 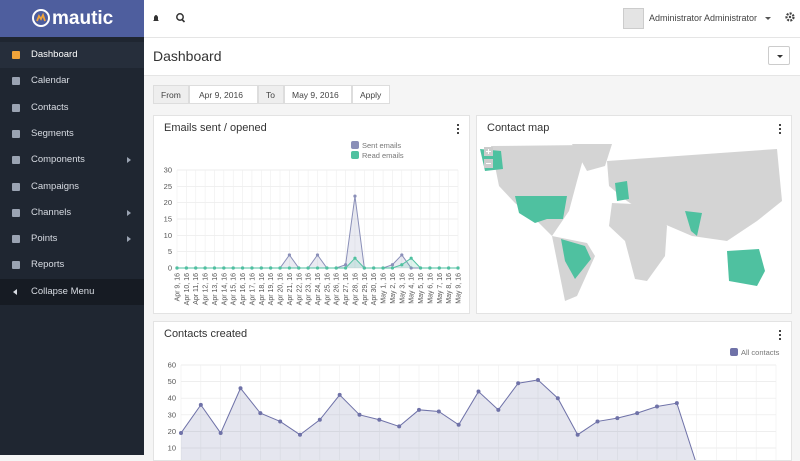 I want to click on menu-item: Dashboard, so click(x=72, y=55).